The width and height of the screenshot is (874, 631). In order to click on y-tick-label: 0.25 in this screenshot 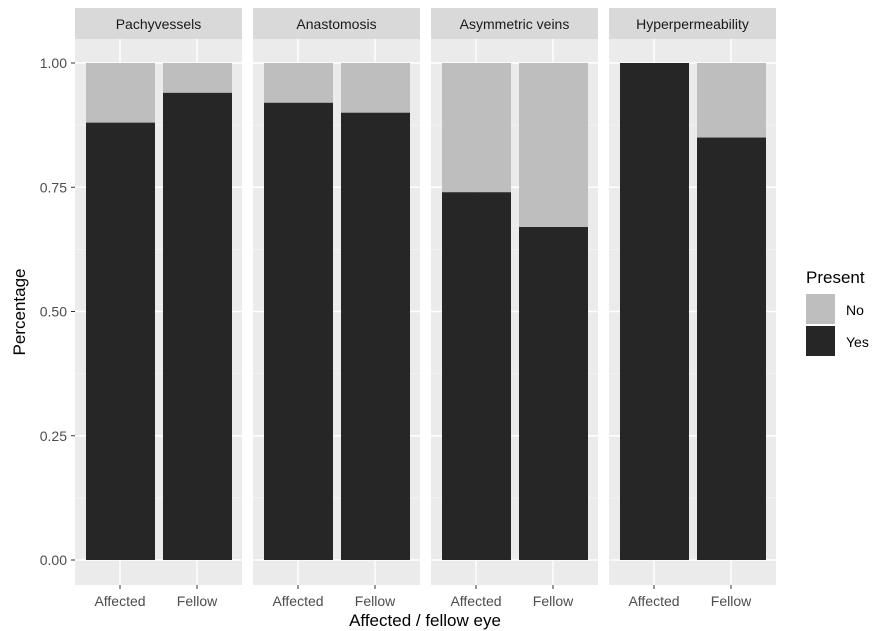, I will do `click(53, 436)`.